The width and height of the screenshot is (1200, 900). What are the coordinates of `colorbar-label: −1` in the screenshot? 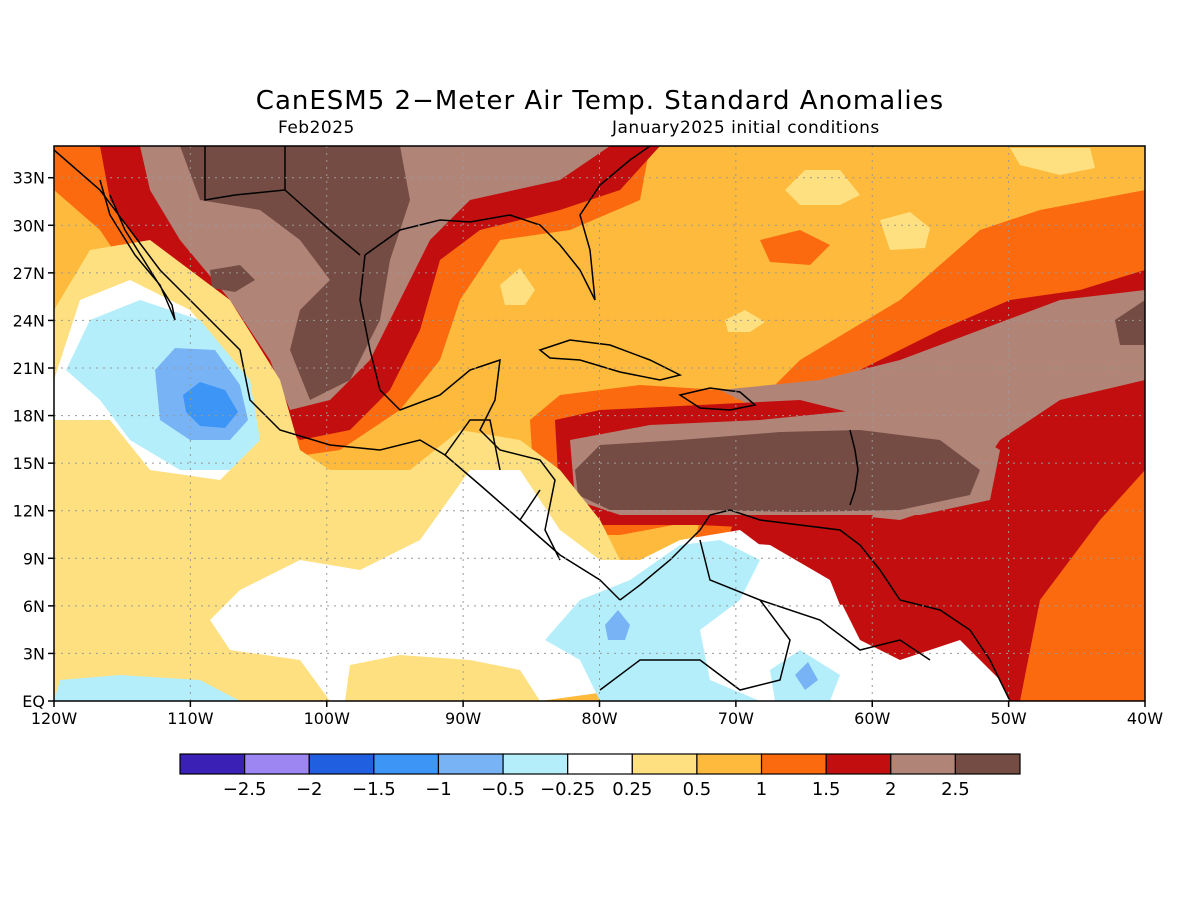 It's located at (438, 789).